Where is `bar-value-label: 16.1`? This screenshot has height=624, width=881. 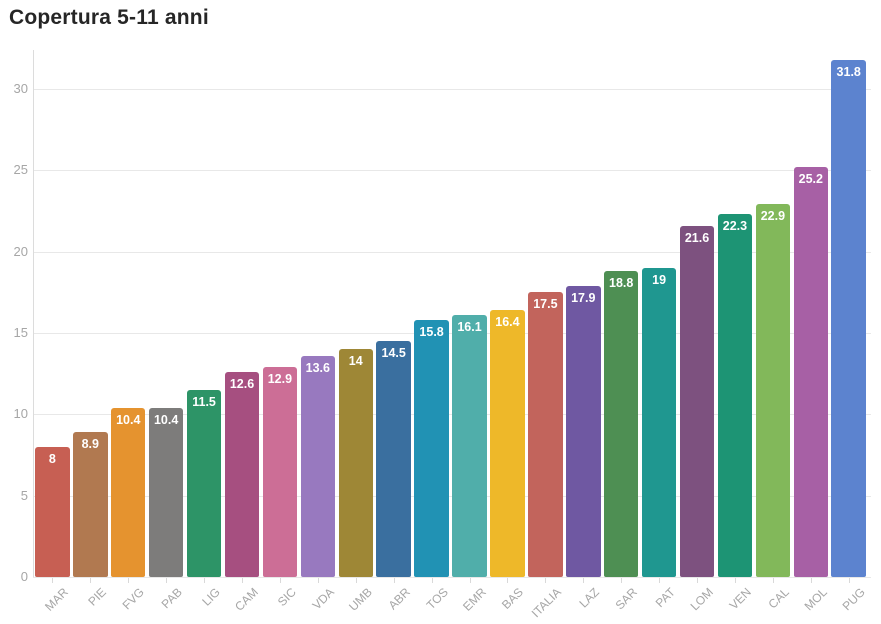
bar-value-label: 16.1 is located at coordinates (469, 327).